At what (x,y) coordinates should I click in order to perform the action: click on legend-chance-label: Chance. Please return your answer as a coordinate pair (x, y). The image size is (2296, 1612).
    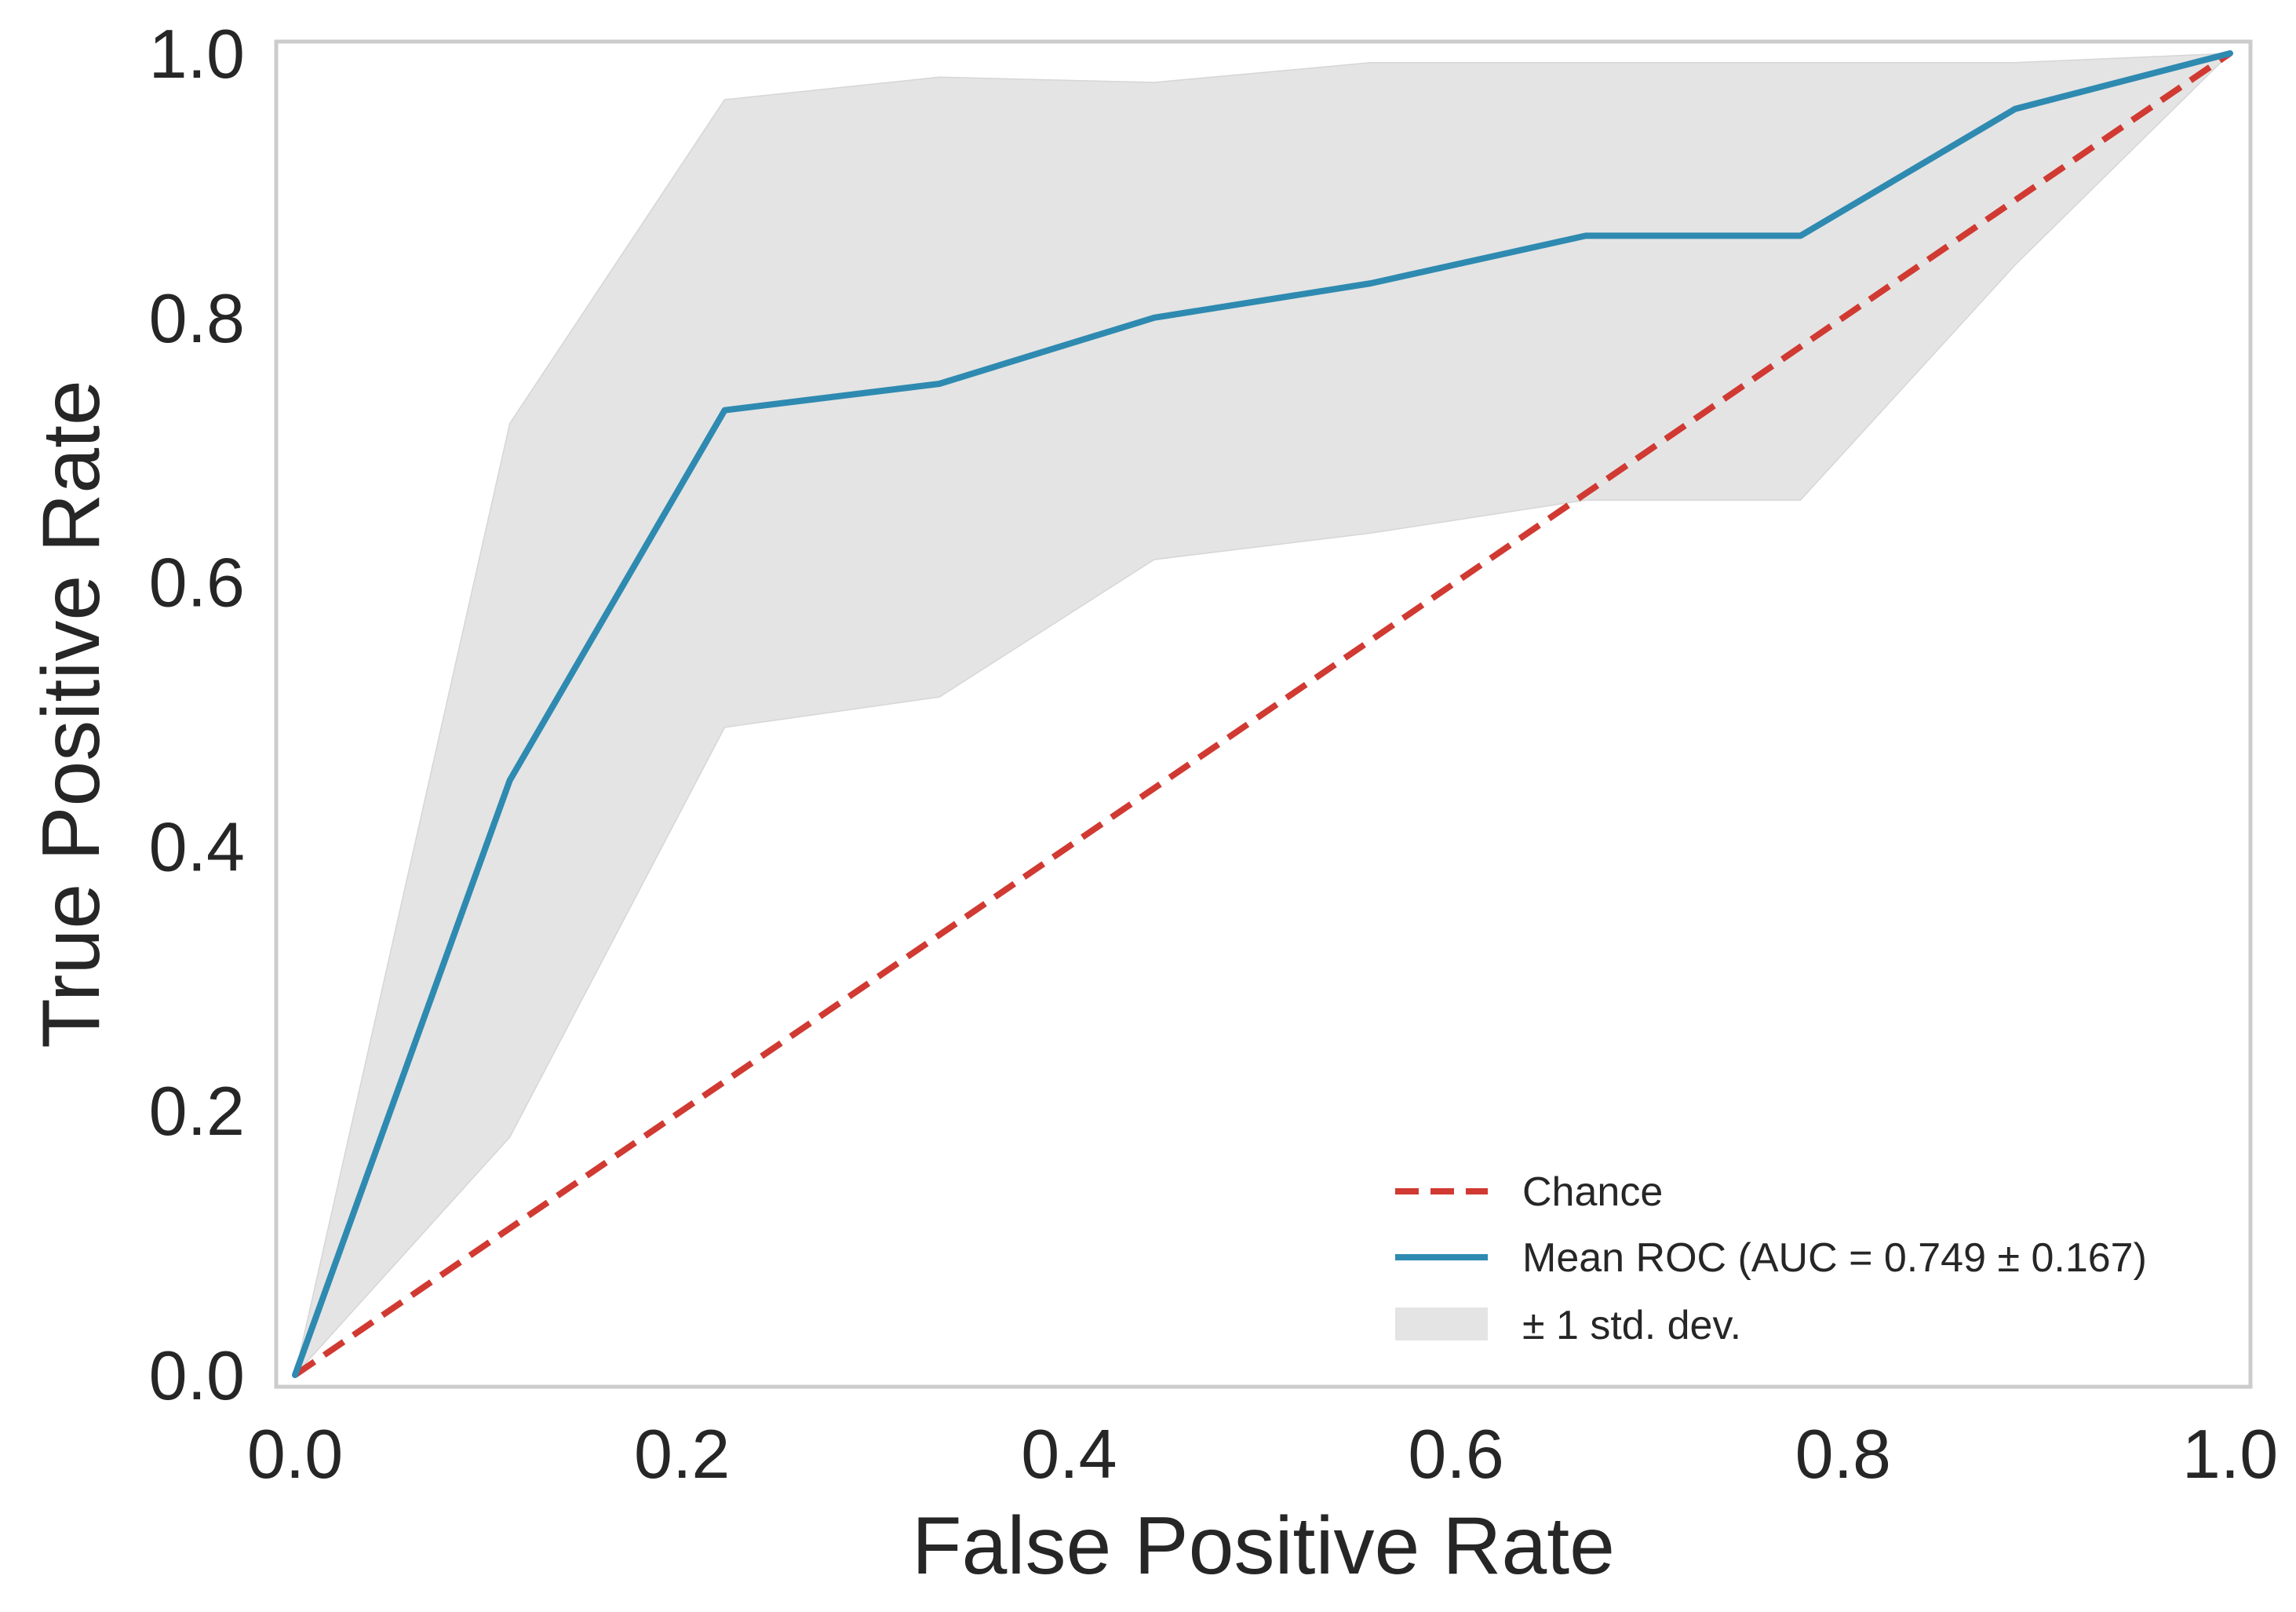
    Looking at the image, I should click on (1592, 1192).